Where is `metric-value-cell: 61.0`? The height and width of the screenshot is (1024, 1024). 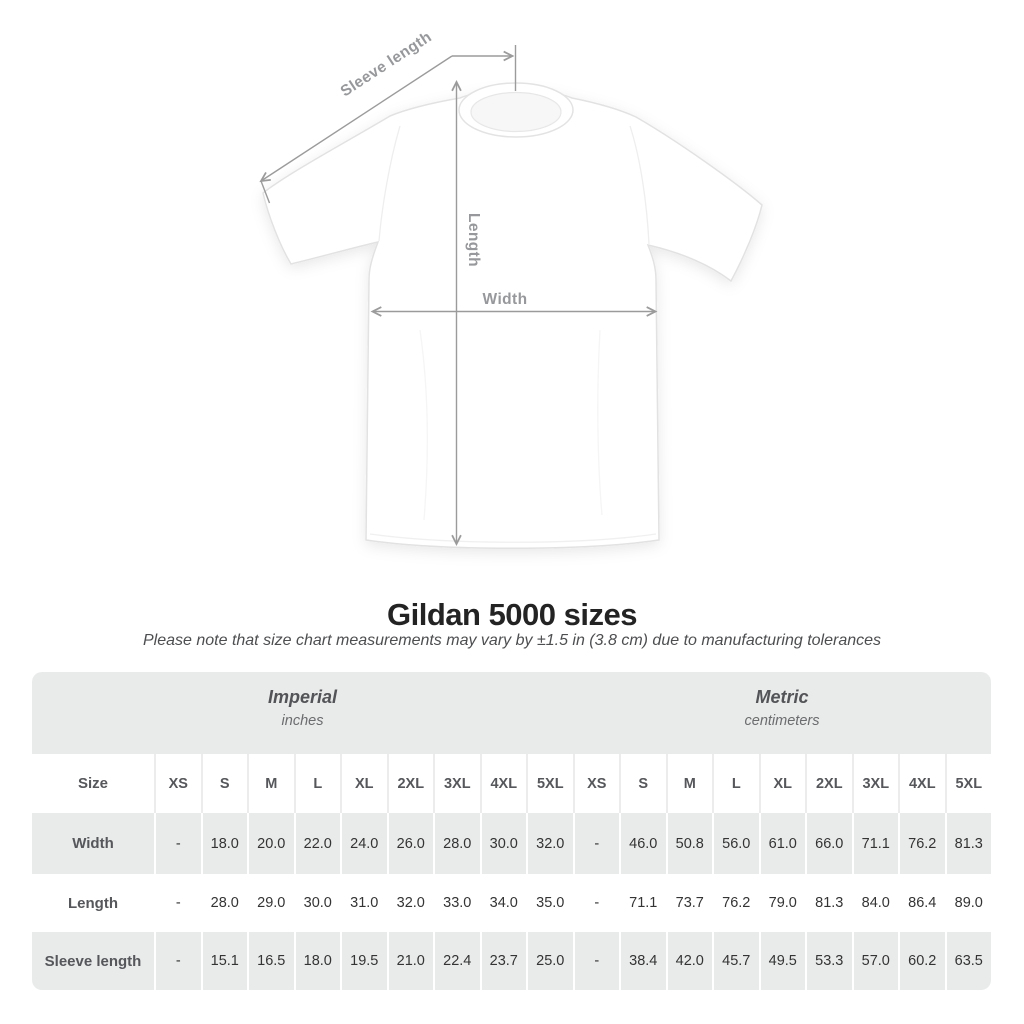
metric-value-cell: 61.0 is located at coordinates (782, 843).